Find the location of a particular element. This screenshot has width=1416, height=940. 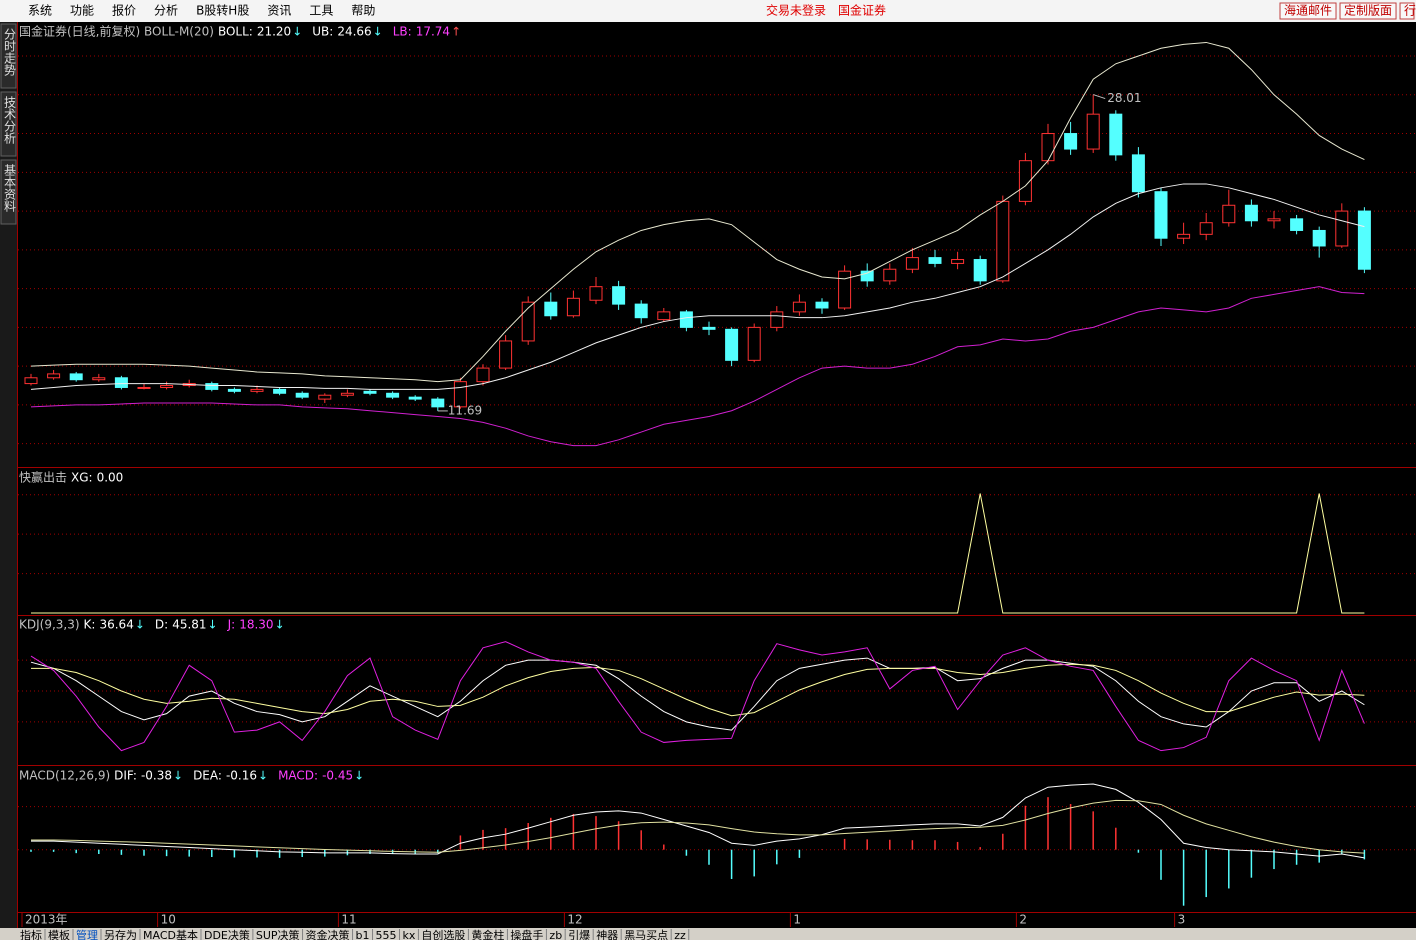

bottom-tab: 指标 is located at coordinates (31, 934).